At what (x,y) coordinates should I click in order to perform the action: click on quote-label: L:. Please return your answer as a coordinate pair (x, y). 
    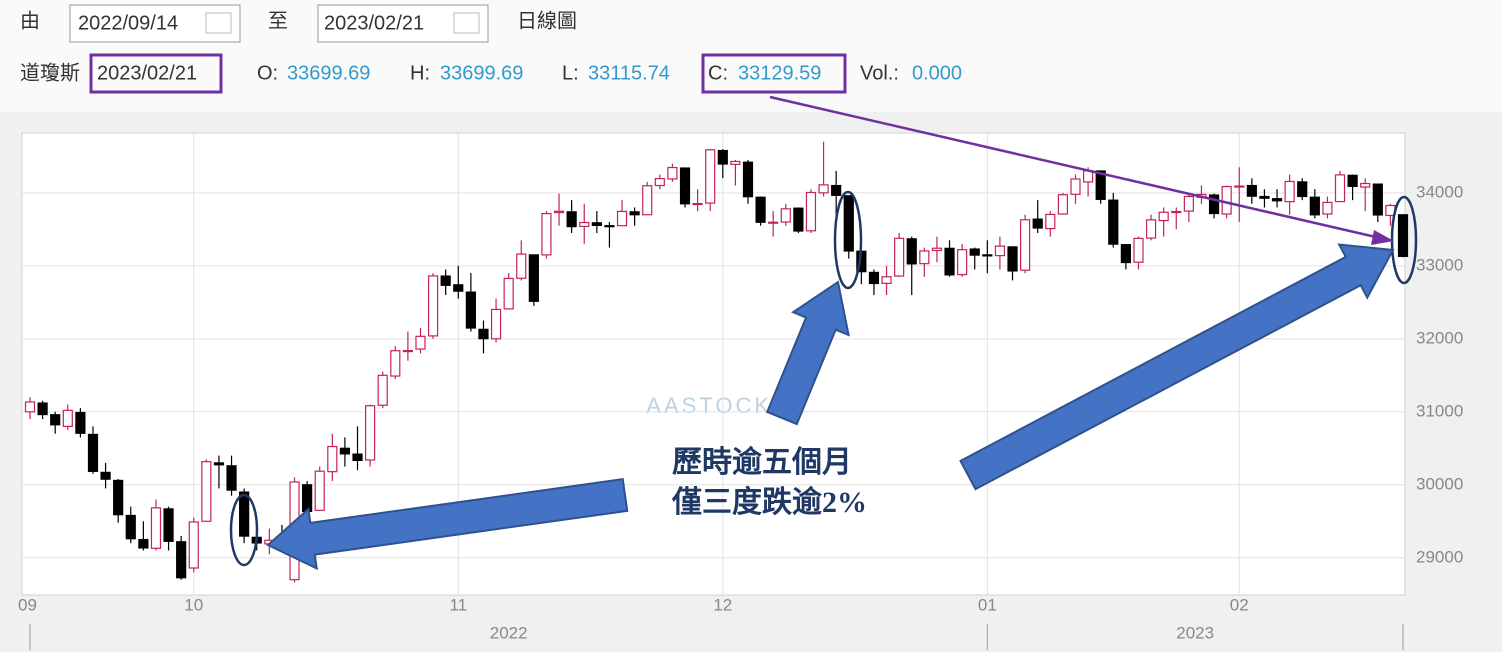
    Looking at the image, I should click on (570, 73).